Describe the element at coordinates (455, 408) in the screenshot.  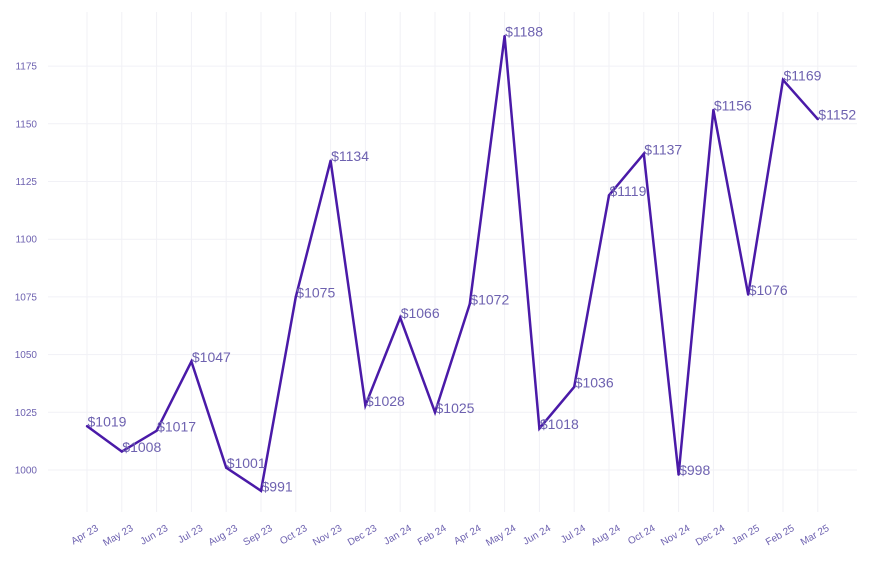
I see `data-label: $1025` at that location.